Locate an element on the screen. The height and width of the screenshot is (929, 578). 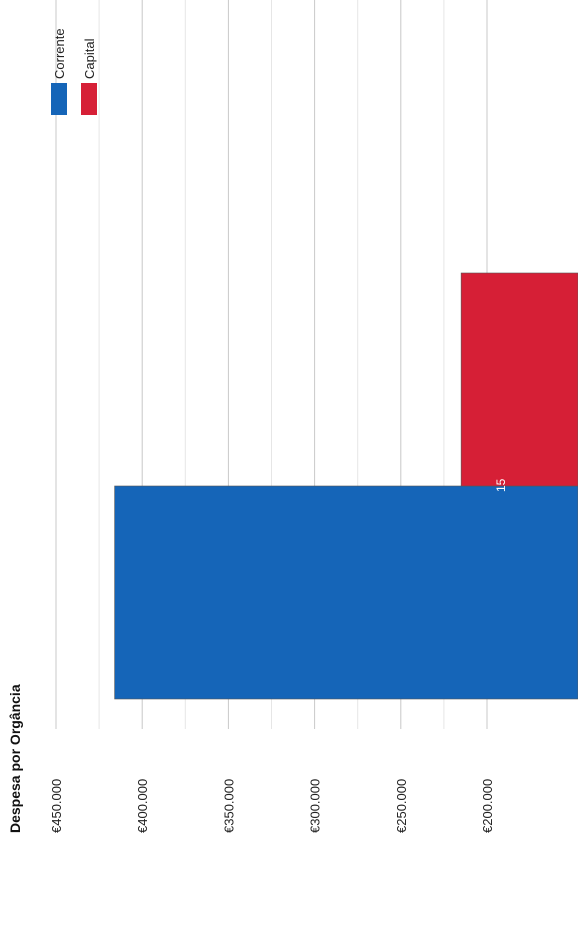
y-tick-label: €250.000 is located at coordinates (401, 806).